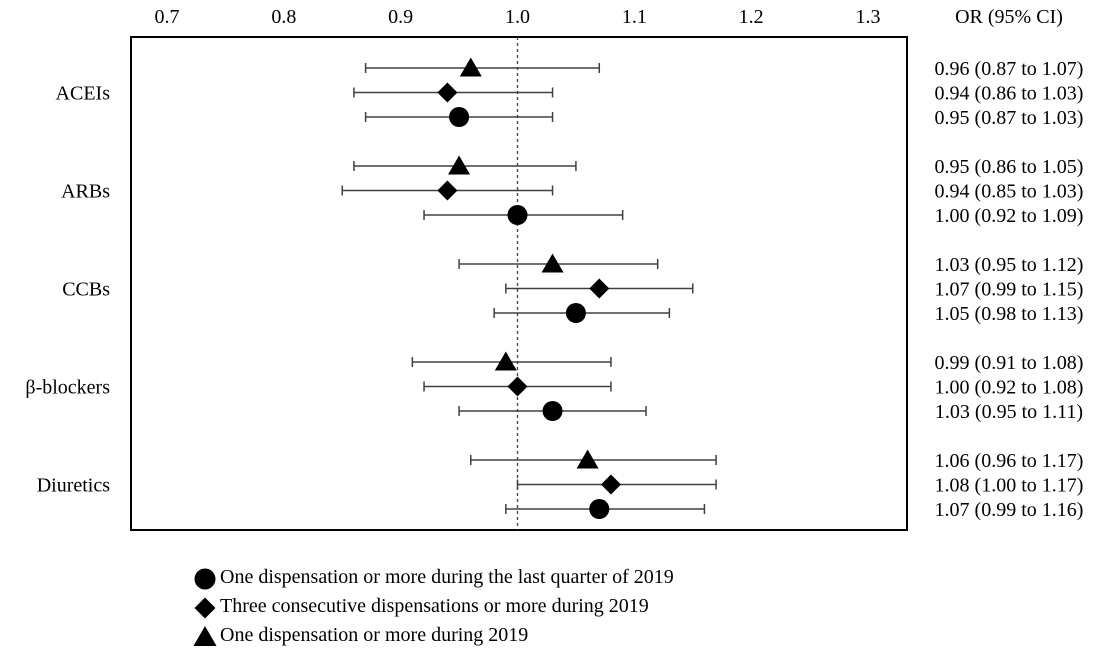 Image resolution: width=1103 pixels, height=653 pixels. I want to click on ci-header: OR (95% CI), so click(1009, 17).